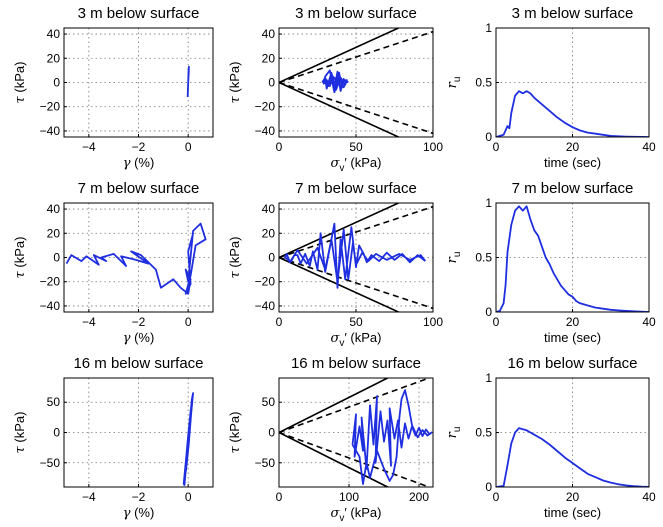  I want to click on x-axis-label: γ (%), so click(139, 338).